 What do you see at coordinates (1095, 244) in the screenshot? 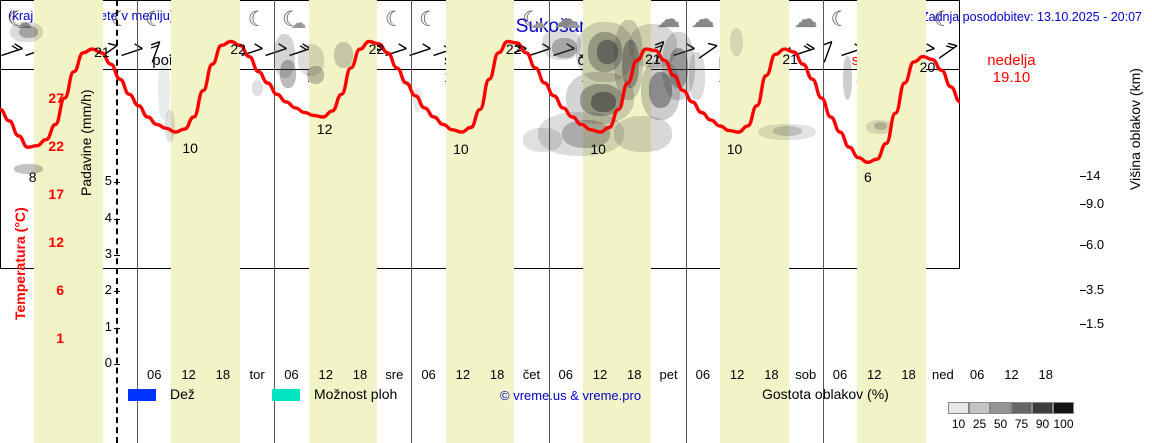
I see `y-tick-right: 6.0` at bounding box center [1095, 244].